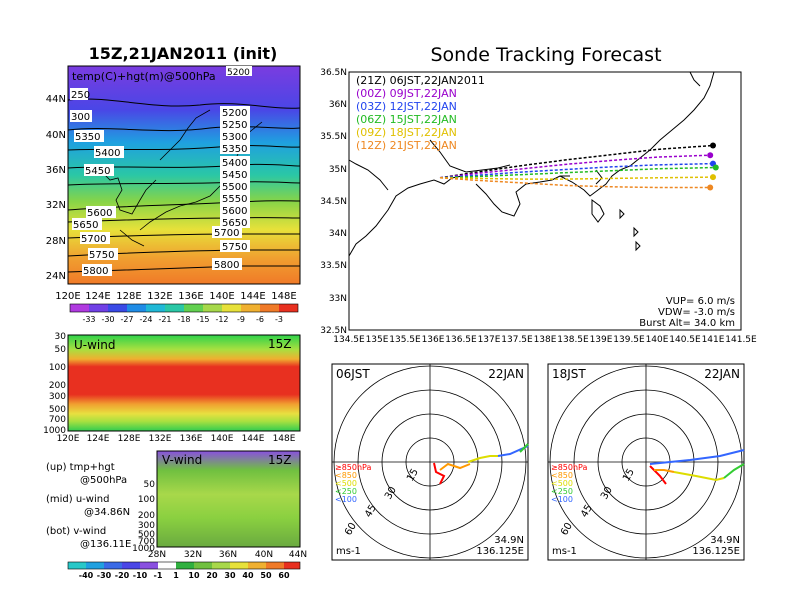 The width and height of the screenshot is (792, 612). What do you see at coordinates (253, 439) in the screenshot?
I see `x-tick-label: 144E` at bounding box center [253, 439].